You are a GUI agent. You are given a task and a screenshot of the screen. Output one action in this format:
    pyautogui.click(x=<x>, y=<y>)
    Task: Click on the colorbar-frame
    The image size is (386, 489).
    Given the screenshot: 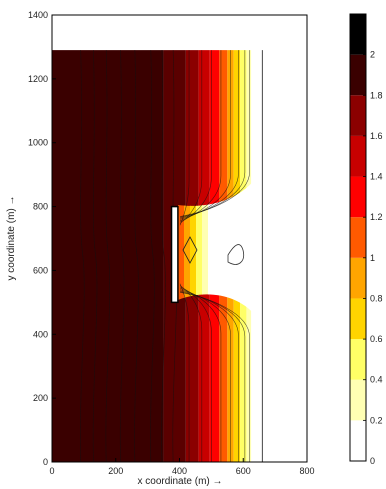 What is the action you would take?
    pyautogui.click(x=358, y=237)
    